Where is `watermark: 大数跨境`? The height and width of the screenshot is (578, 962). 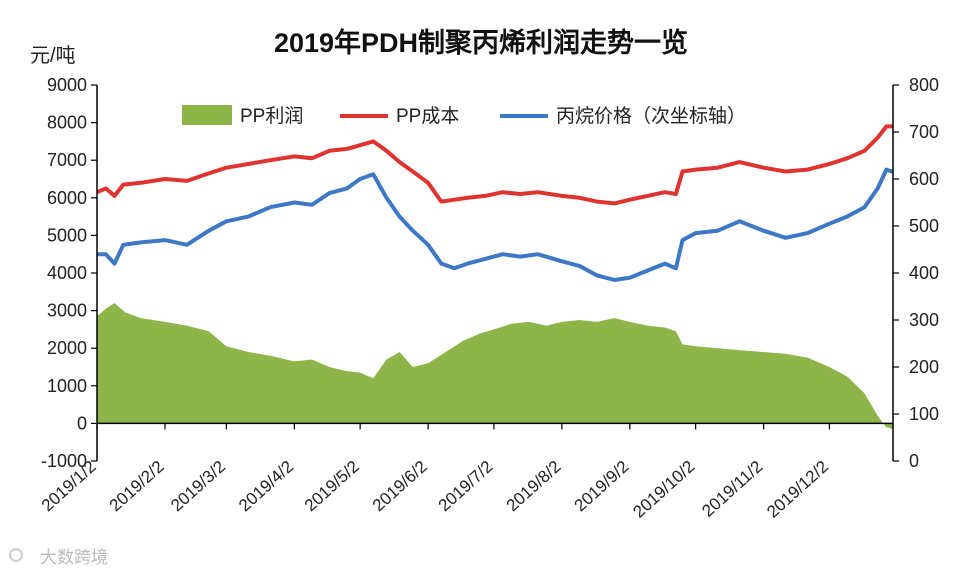 watermark: 大数跨境 is located at coordinates (58, 557).